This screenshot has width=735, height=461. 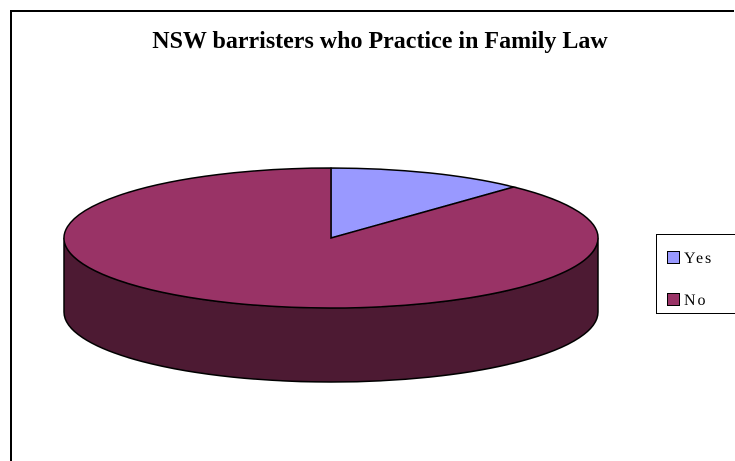 I want to click on legend-label-yes: Yes, so click(x=699, y=258).